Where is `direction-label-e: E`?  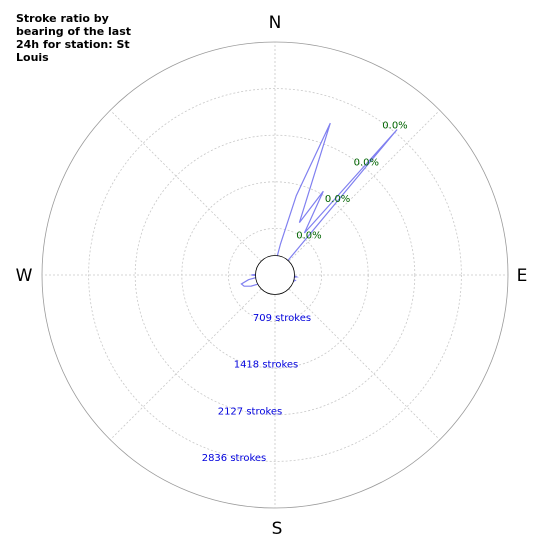 direction-label-e: E is located at coordinates (522, 276).